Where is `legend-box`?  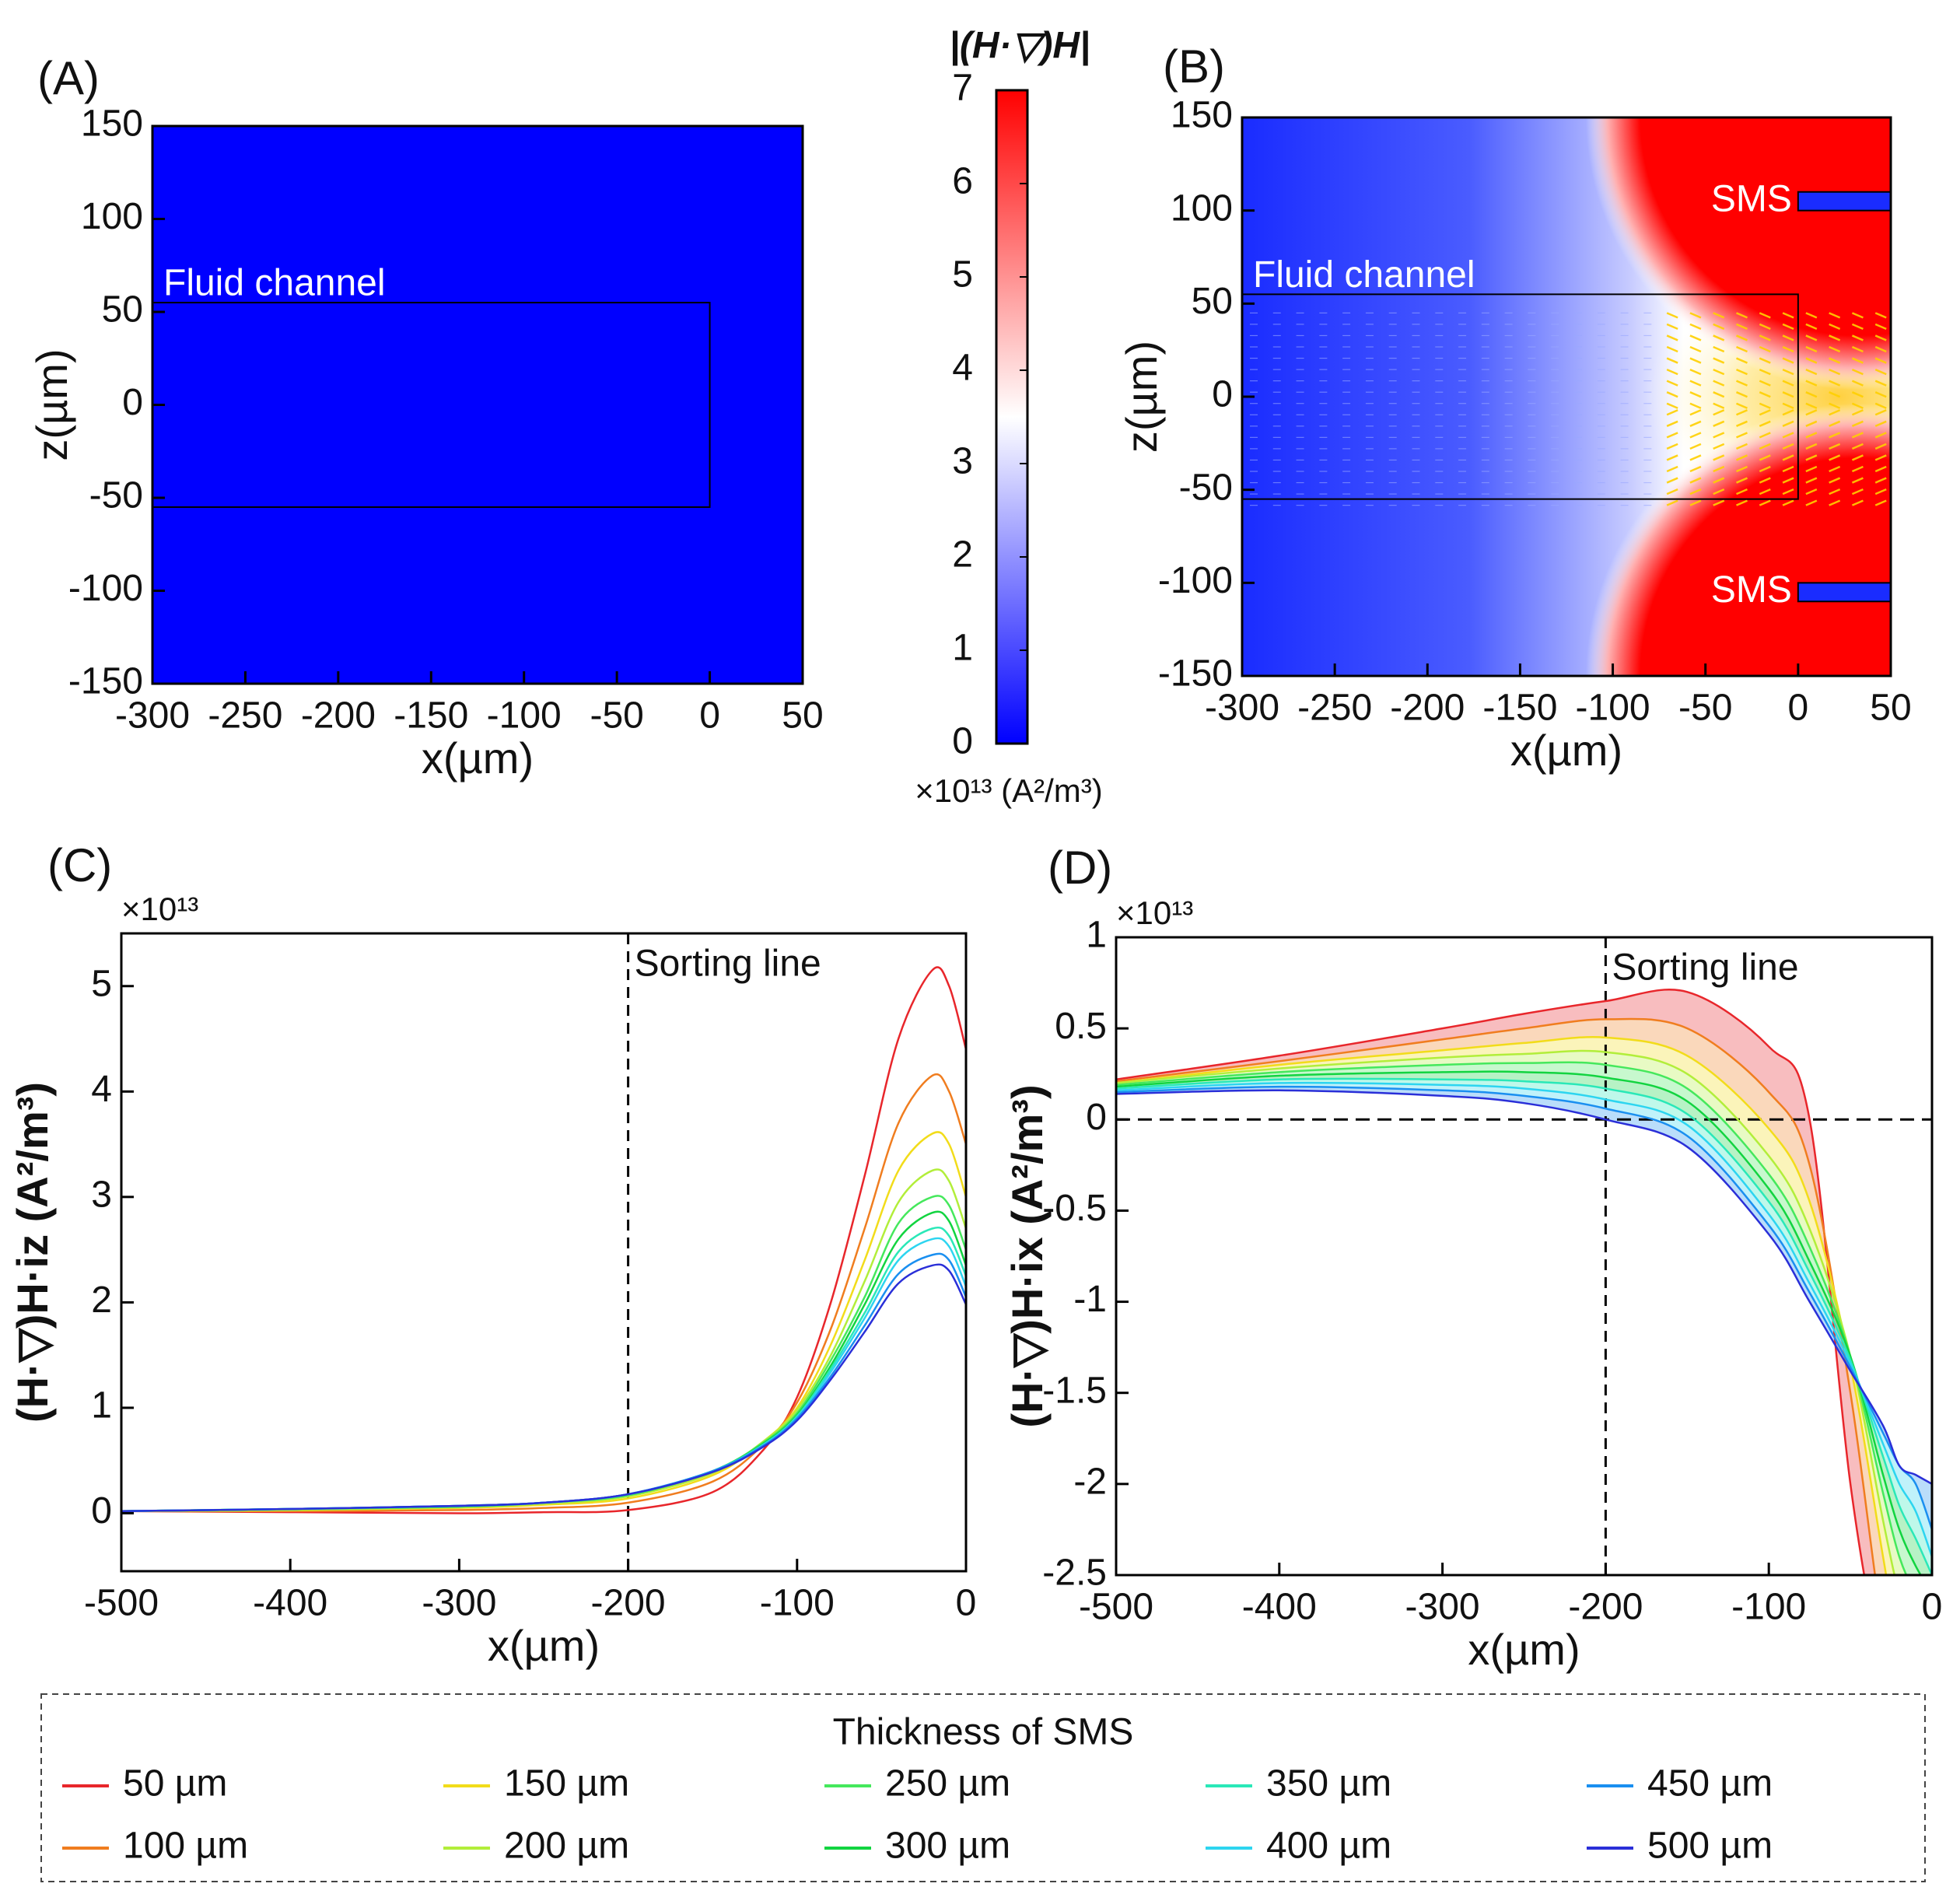
legend-box is located at coordinates (983, 1788).